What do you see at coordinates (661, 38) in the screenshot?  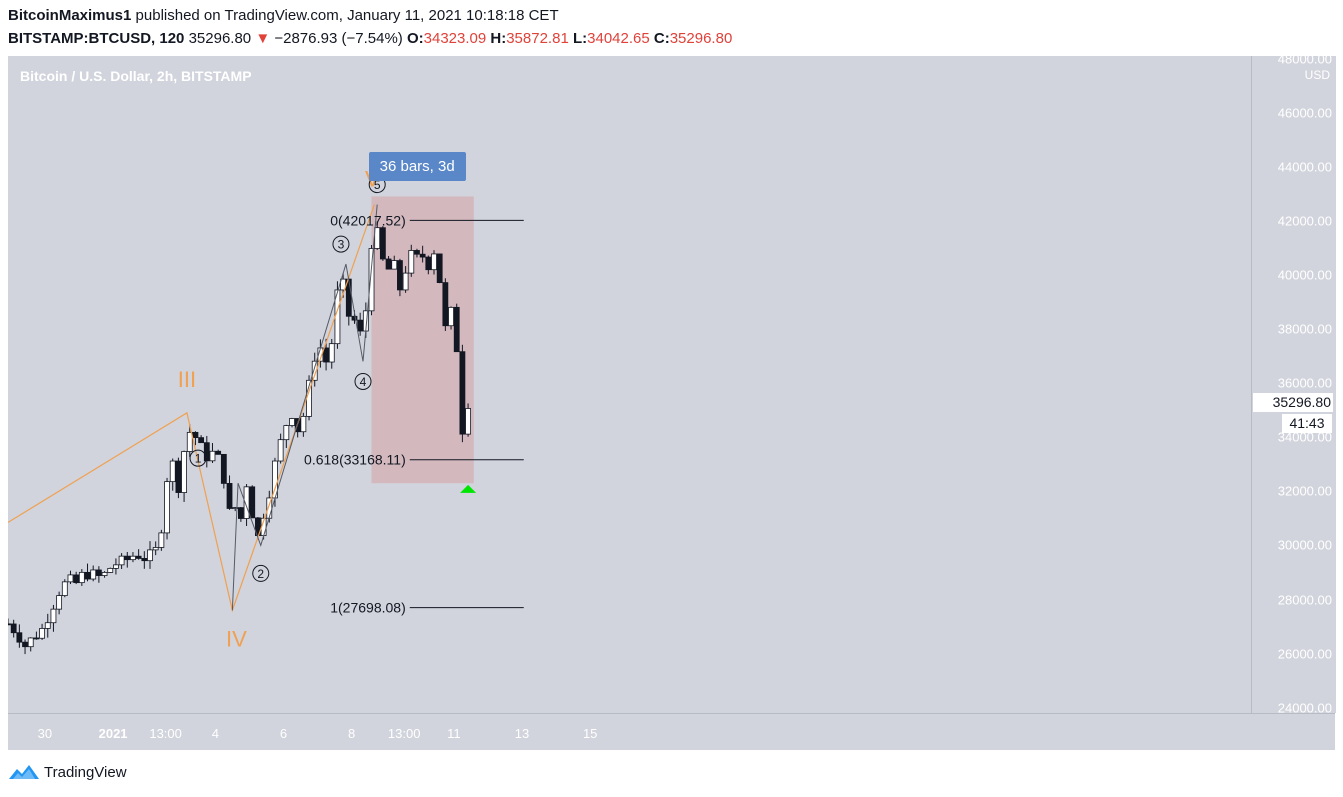 I see `close-label: C:` at bounding box center [661, 38].